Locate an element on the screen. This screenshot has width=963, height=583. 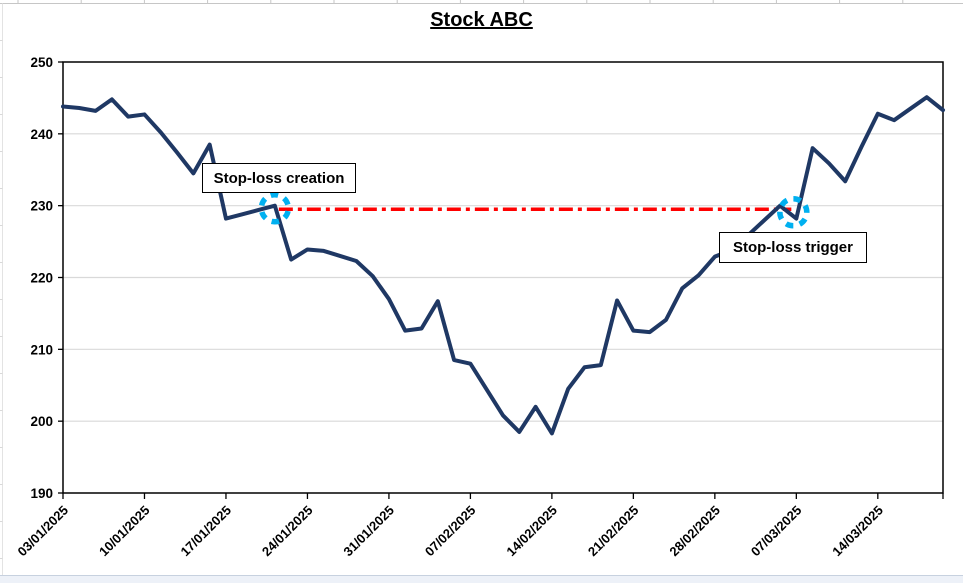
stop-loss-trigger-marker-circle is located at coordinates (793, 212).